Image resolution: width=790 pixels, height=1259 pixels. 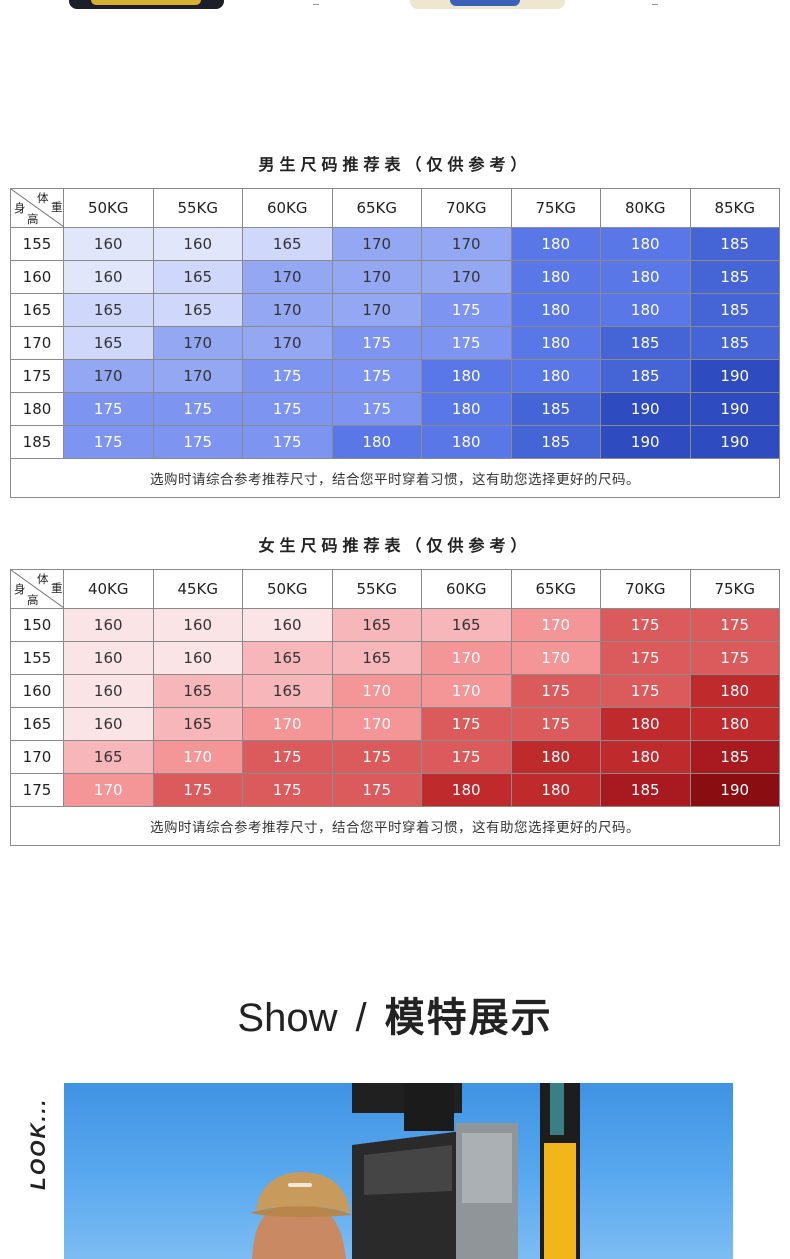 What do you see at coordinates (408, 1170) in the screenshot?
I see `signal-visor-illustration` at bounding box center [408, 1170].